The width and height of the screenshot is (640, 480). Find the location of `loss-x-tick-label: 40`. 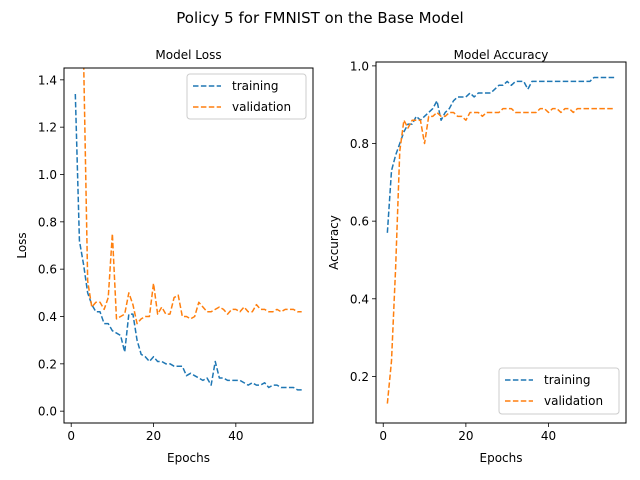

loss-x-tick-label: 40 is located at coordinates (235, 436).